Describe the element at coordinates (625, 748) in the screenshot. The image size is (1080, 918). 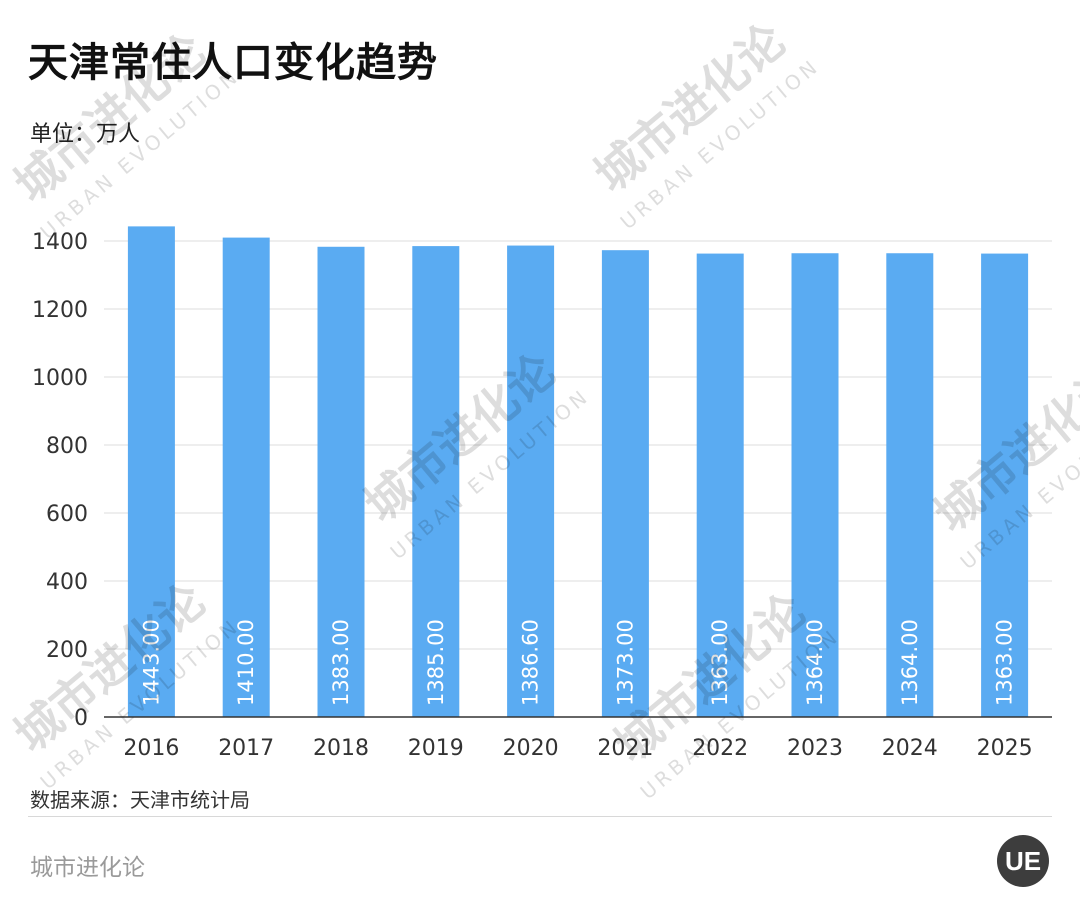
I see `x-tick-label: 2021` at that location.